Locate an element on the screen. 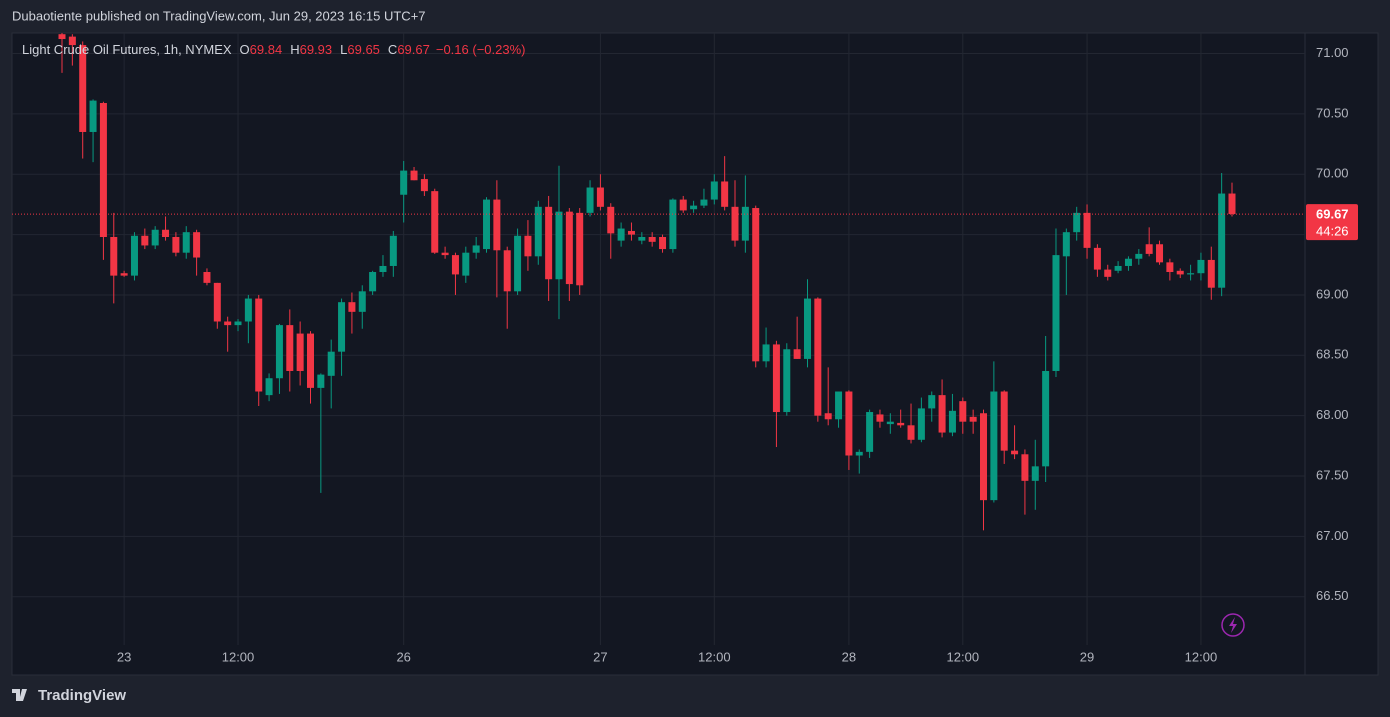  ohlc-key: O is located at coordinates (245, 49).